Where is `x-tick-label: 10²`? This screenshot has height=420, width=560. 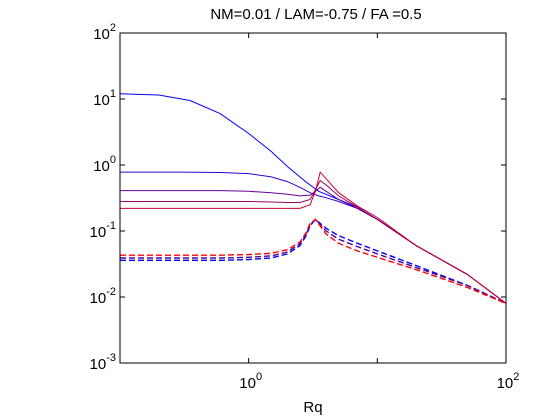 x-tick-label: 10² is located at coordinates (508, 381).